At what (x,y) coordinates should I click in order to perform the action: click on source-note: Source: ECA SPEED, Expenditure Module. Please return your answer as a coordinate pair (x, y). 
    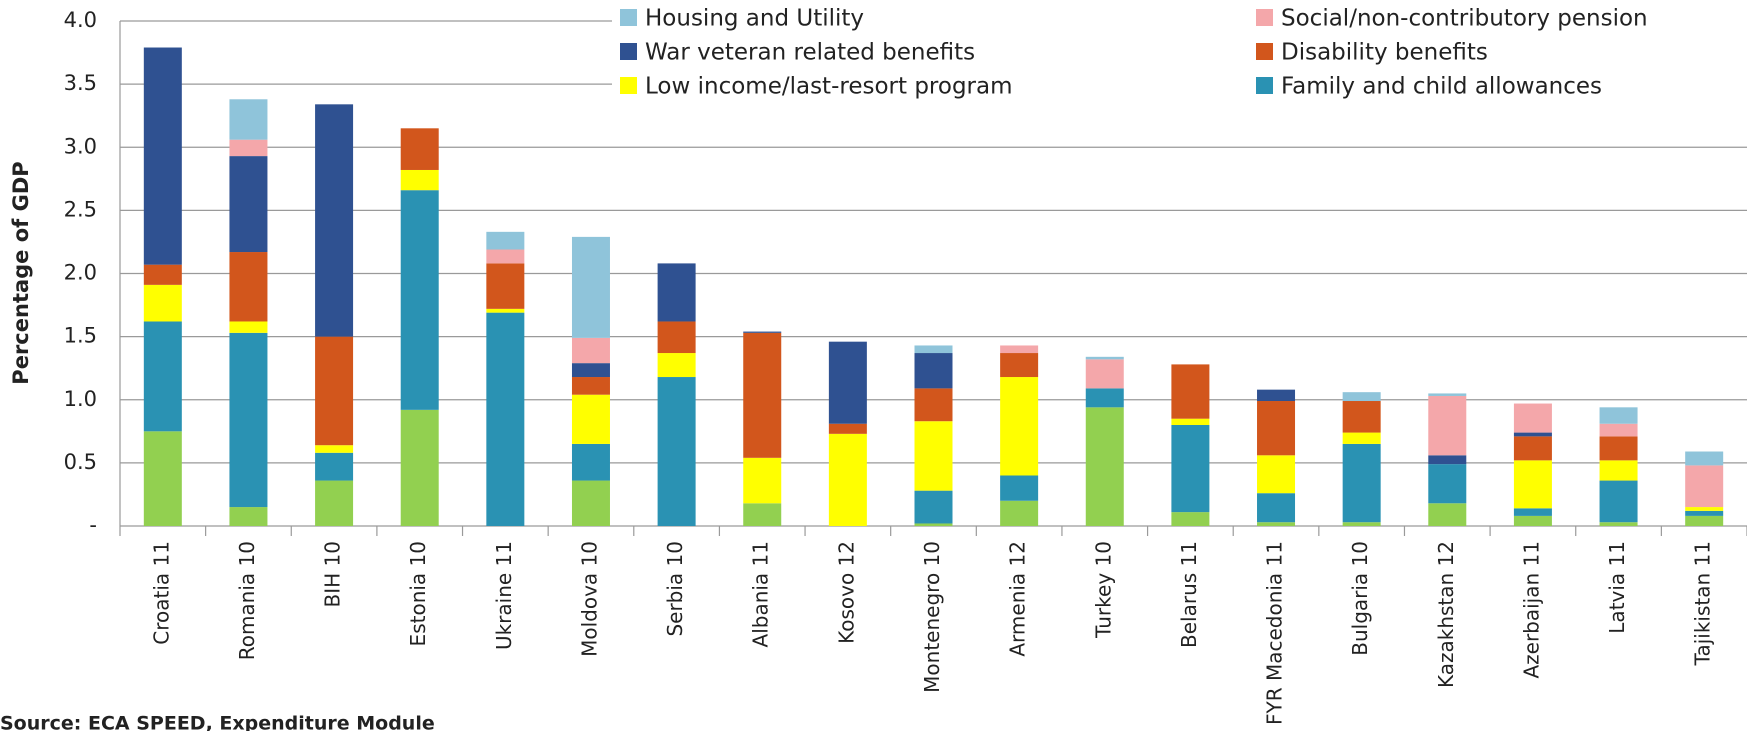
    Looking at the image, I should click on (217, 722).